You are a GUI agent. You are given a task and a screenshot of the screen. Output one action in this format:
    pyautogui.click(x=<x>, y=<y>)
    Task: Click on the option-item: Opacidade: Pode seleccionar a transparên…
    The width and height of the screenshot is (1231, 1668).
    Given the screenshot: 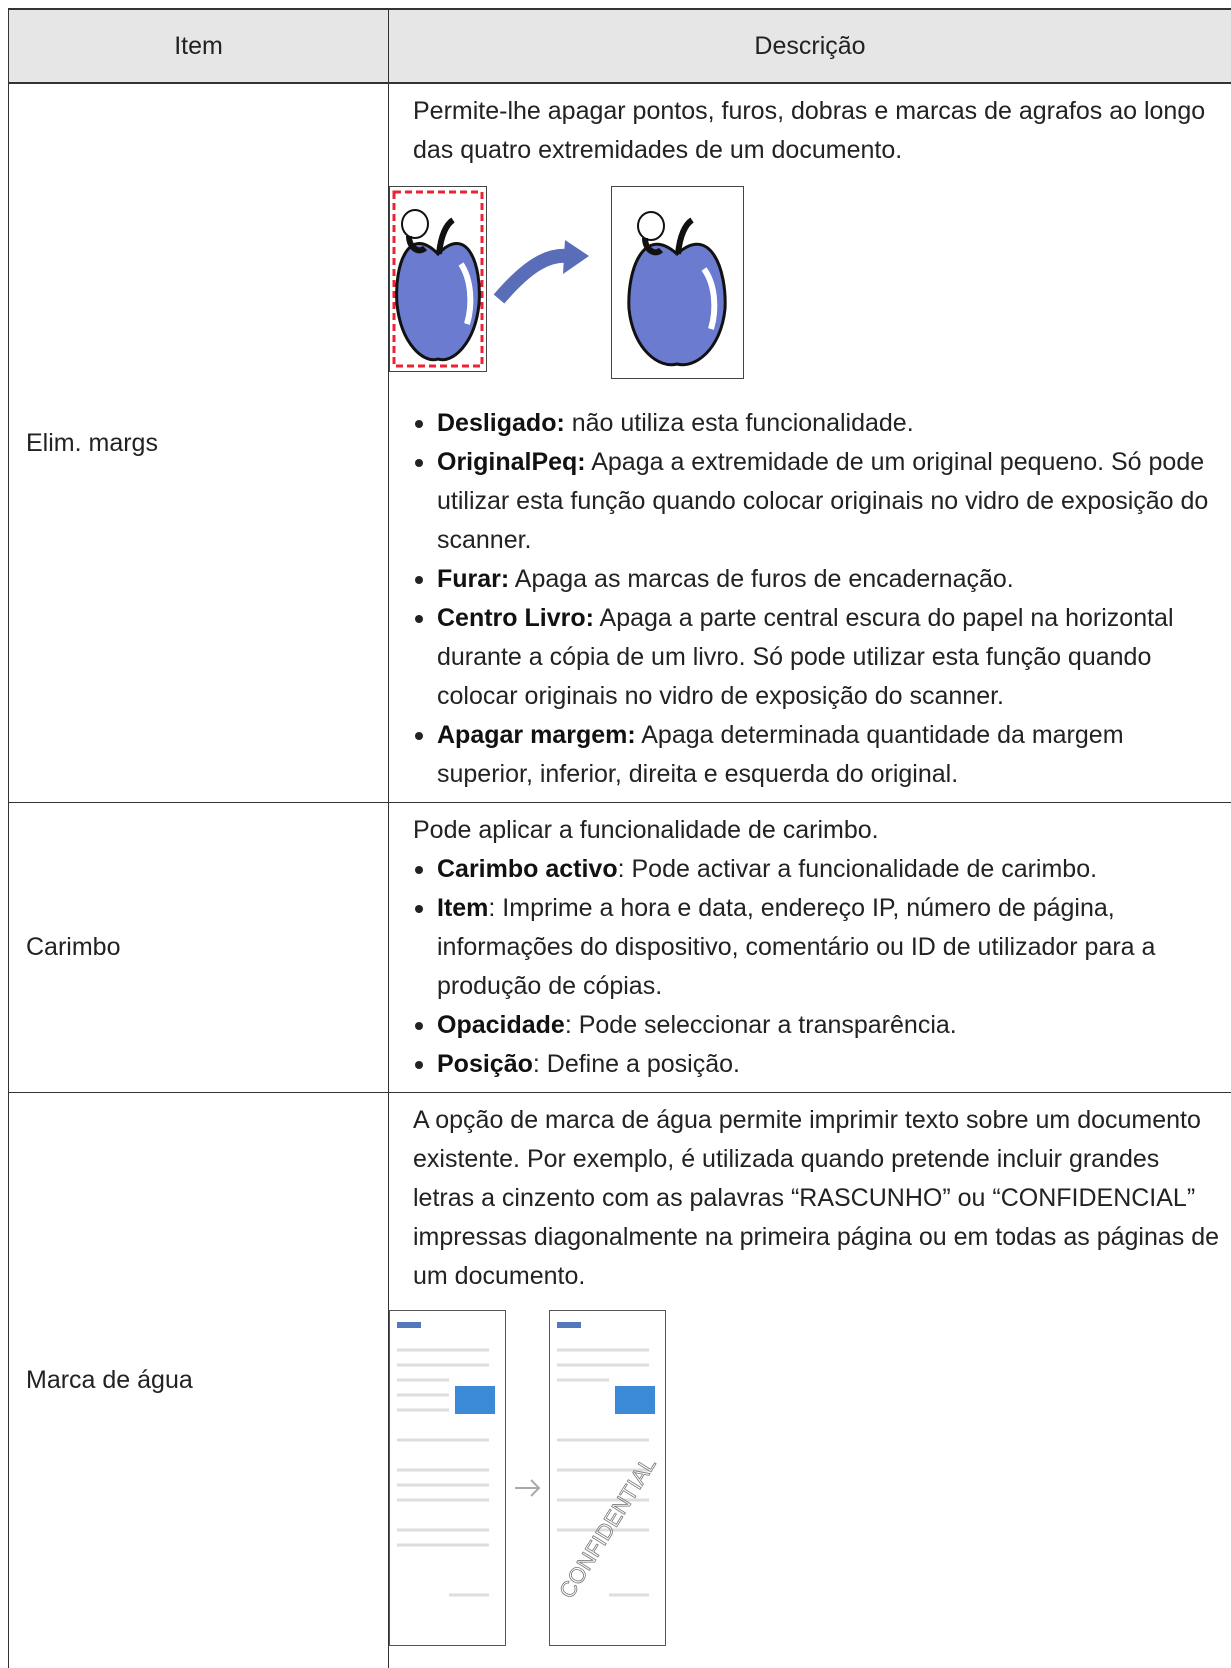 What is the action you would take?
    pyautogui.click(x=818, y=1025)
    